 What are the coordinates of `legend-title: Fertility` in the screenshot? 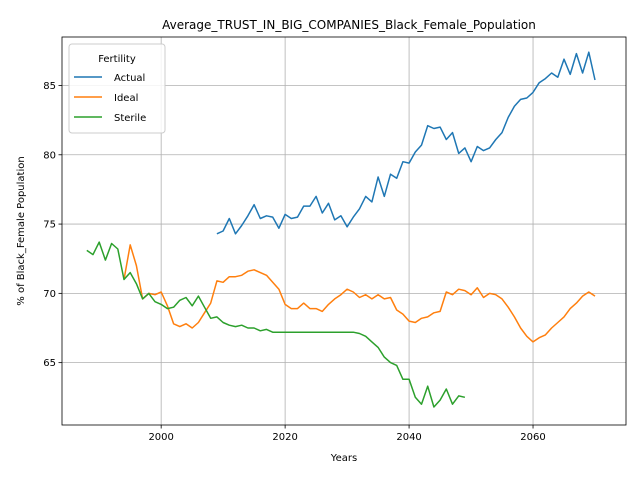 It's located at (117, 59).